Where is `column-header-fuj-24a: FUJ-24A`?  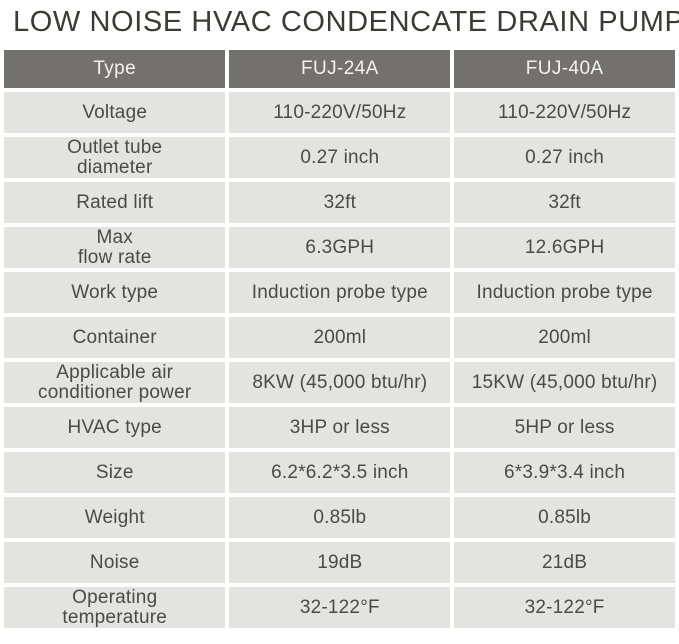
column-header-fuj-24a: FUJ-24A is located at coordinates (340, 69).